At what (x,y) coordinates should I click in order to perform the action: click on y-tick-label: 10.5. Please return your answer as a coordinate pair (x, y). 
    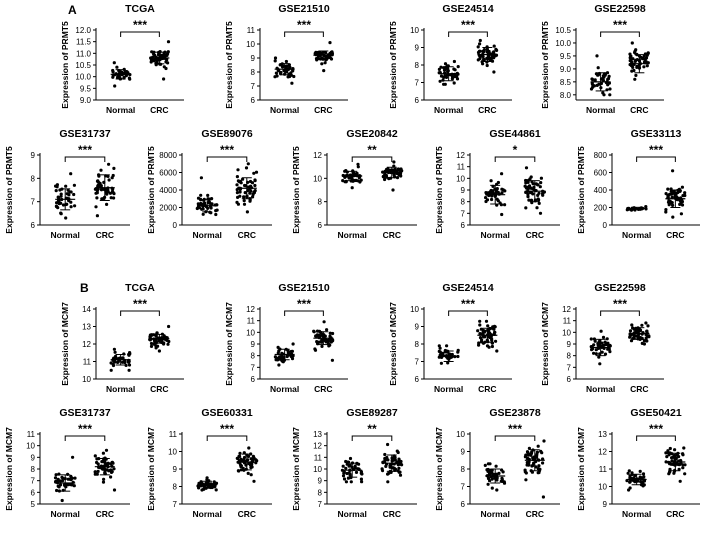
    Looking at the image, I should click on (83, 65).